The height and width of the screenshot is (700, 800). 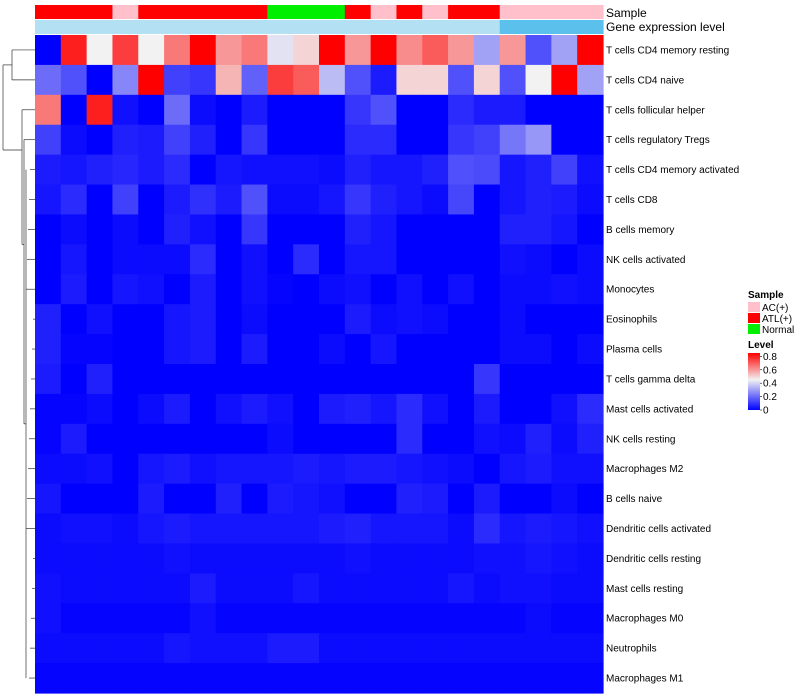 What do you see at coordinates (770, 384) in the screenshot?
I see `level-tick-label: 0.4` at bounding box center [770, 384].